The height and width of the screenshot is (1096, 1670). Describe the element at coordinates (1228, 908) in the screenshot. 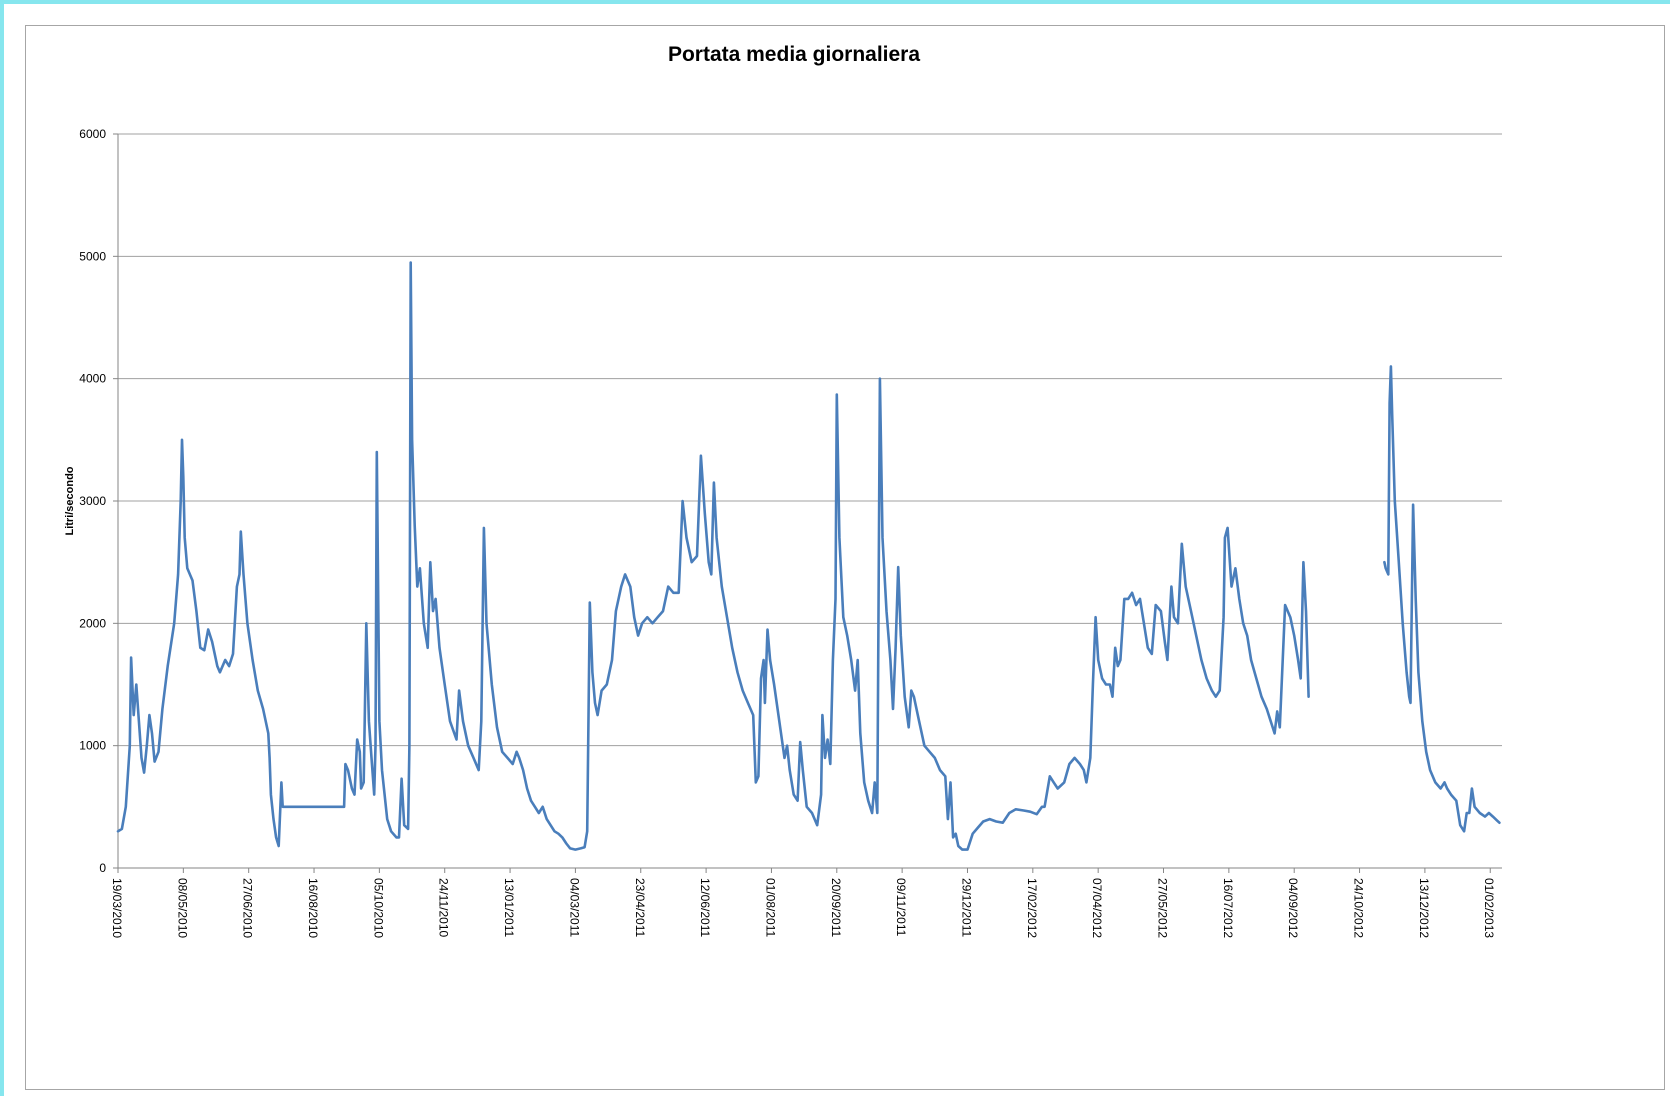

I see `x-tick-label: 16/07/2012` at that location.